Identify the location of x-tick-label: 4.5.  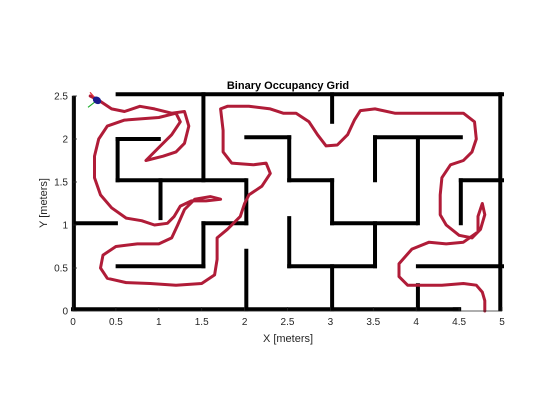
(459, 322).